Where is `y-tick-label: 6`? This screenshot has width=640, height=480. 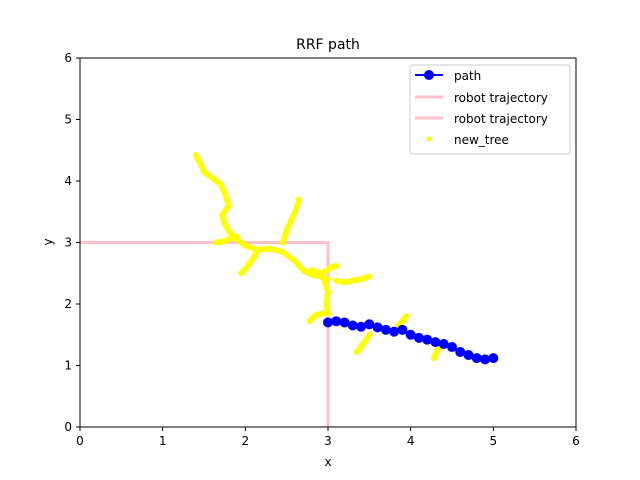
y-tick-label: 6 is located at coordinates (68, 58).